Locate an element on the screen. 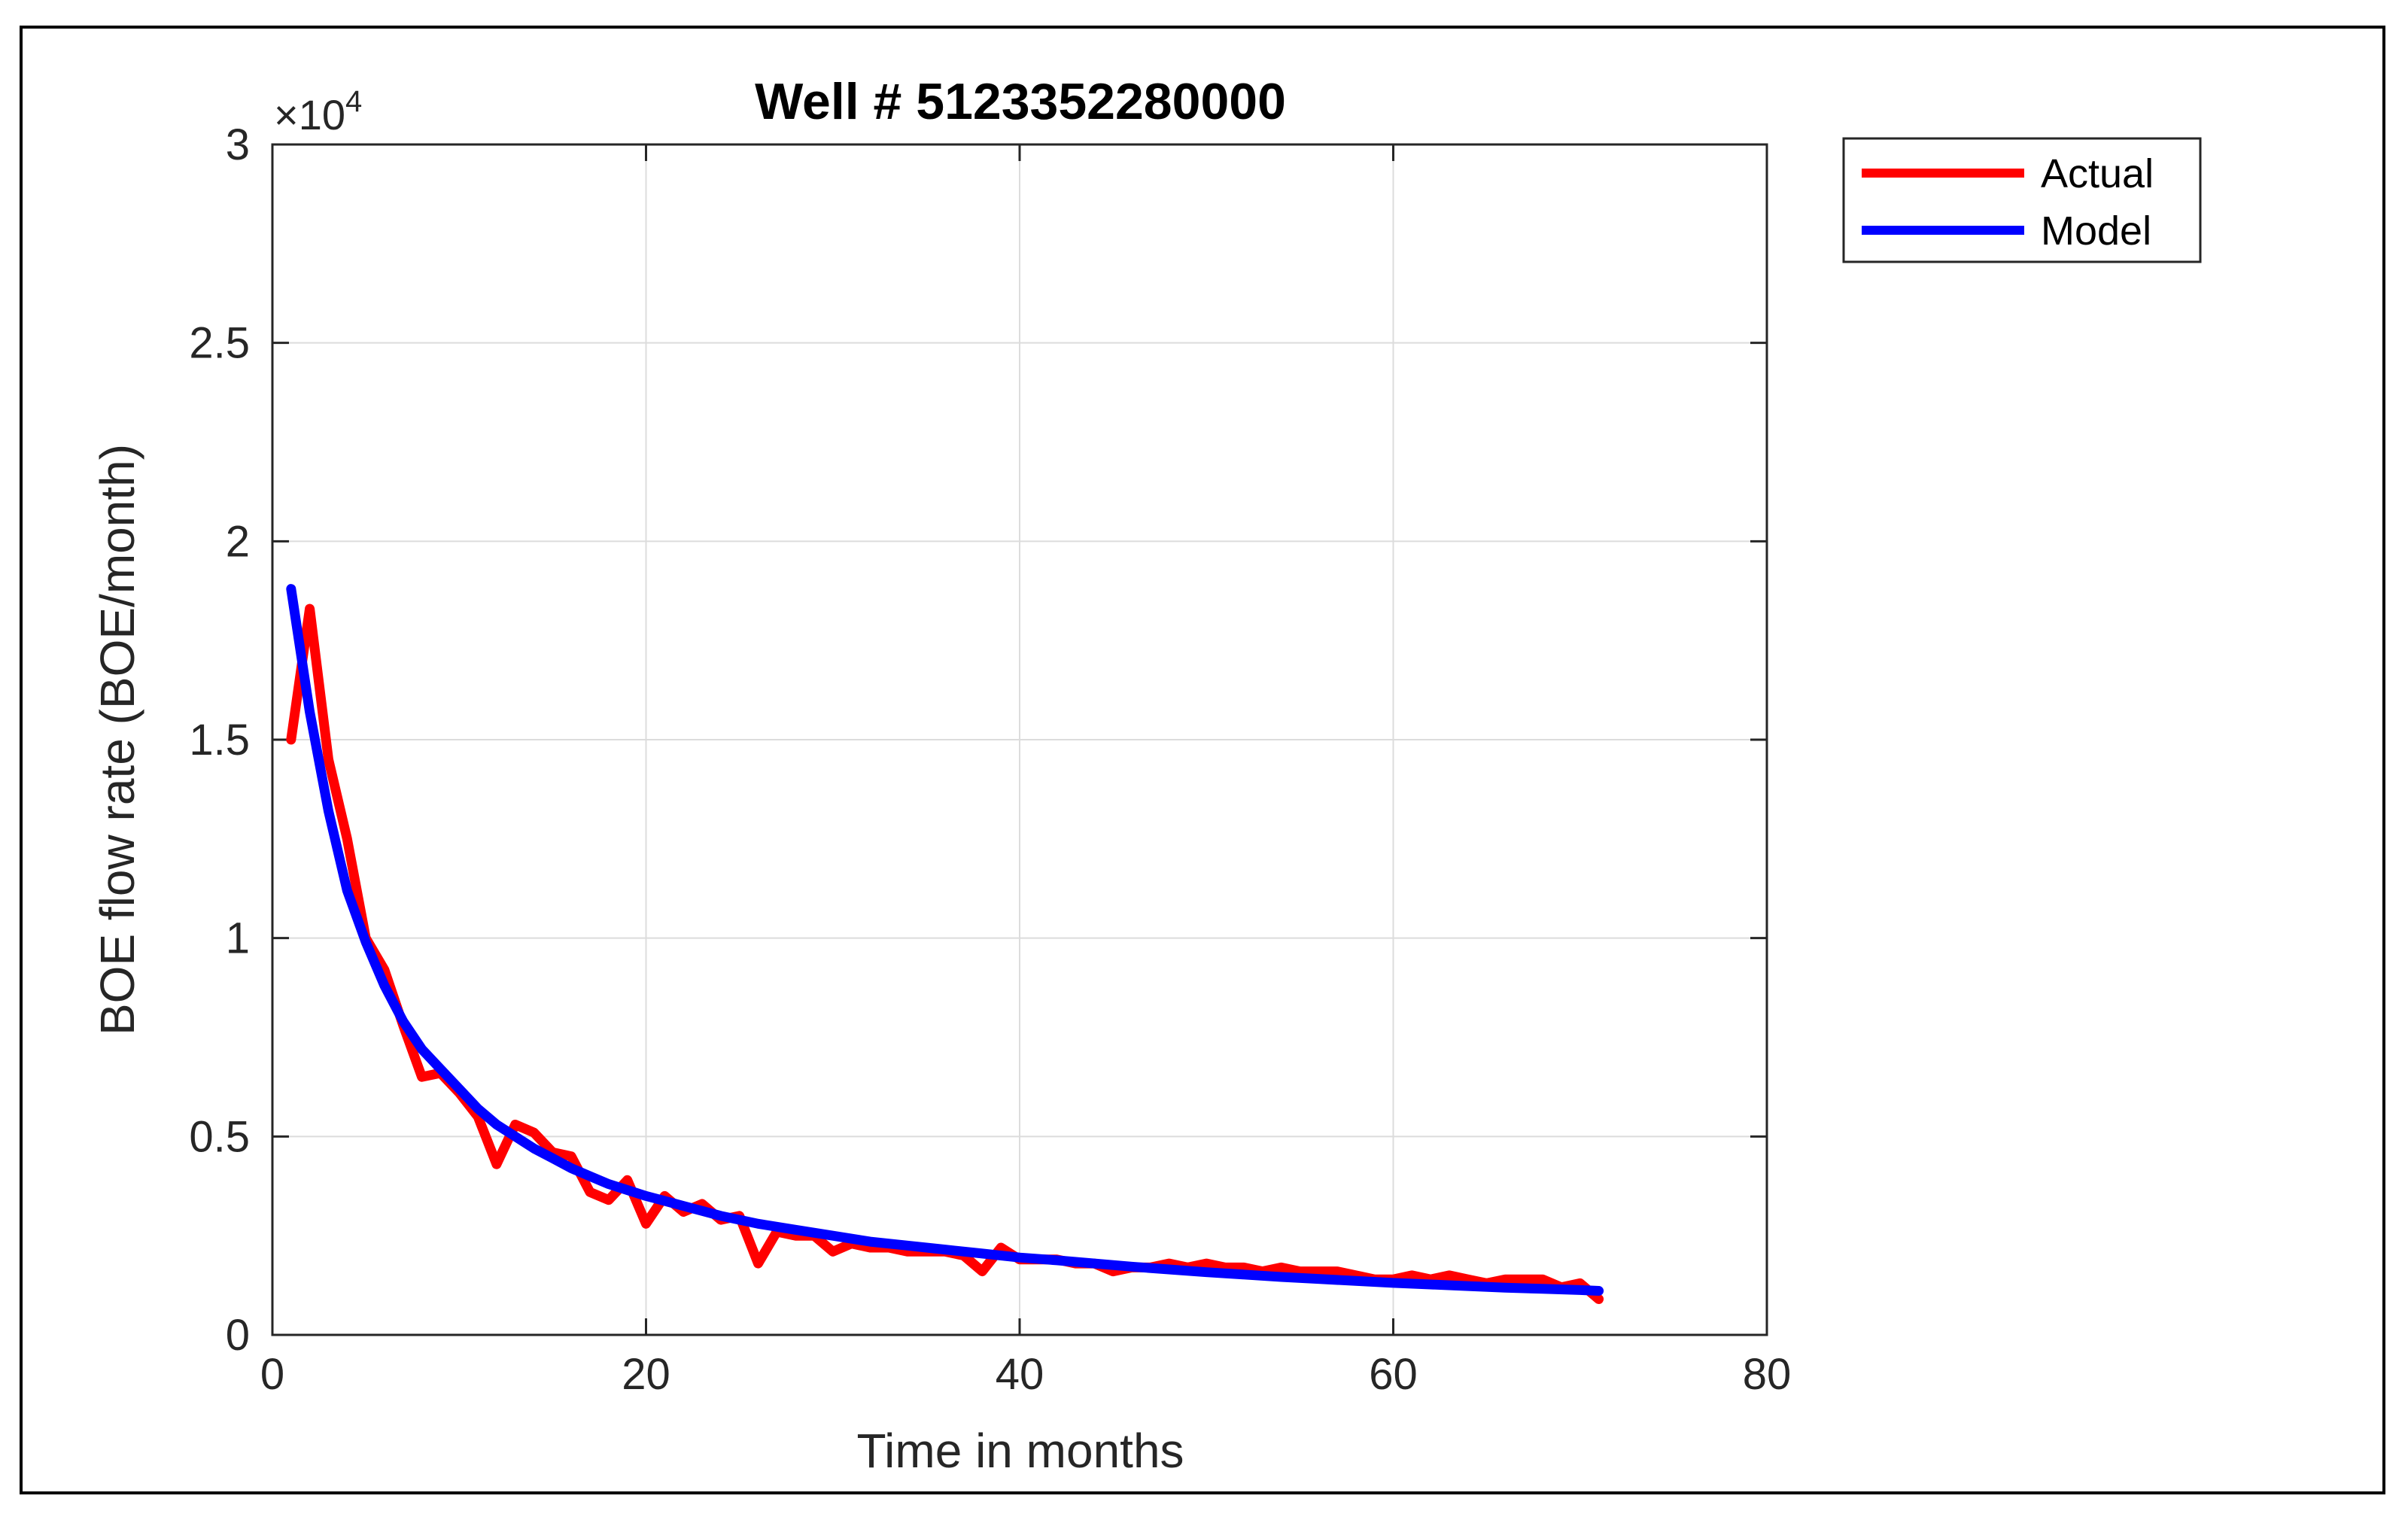 Image resolution: width=2408 pixels, height=1520 pixels. legend: Actual Model is located at coordinates (2022, 200).